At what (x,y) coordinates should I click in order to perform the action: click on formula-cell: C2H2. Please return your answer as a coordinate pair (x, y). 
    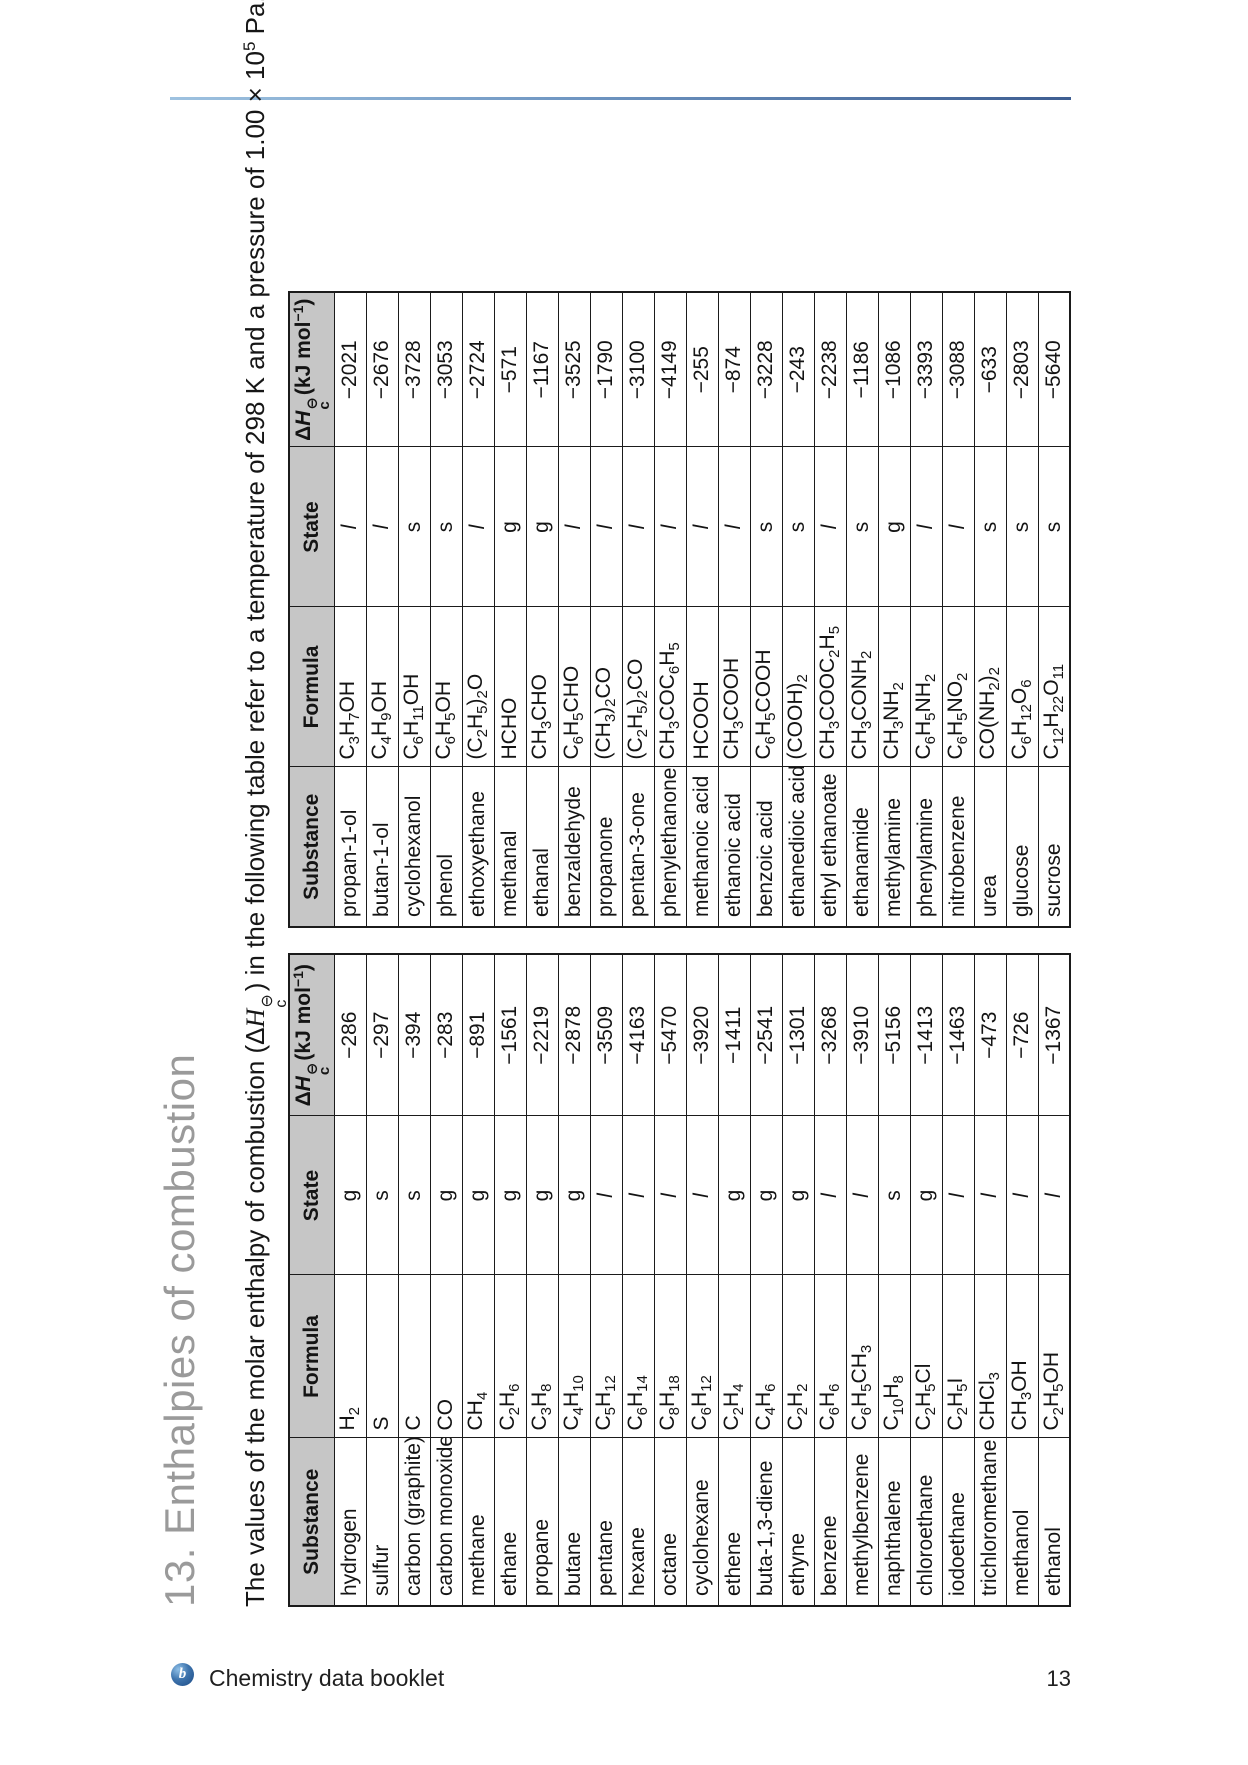
    Looking at the image, I should click on (798, 1356).